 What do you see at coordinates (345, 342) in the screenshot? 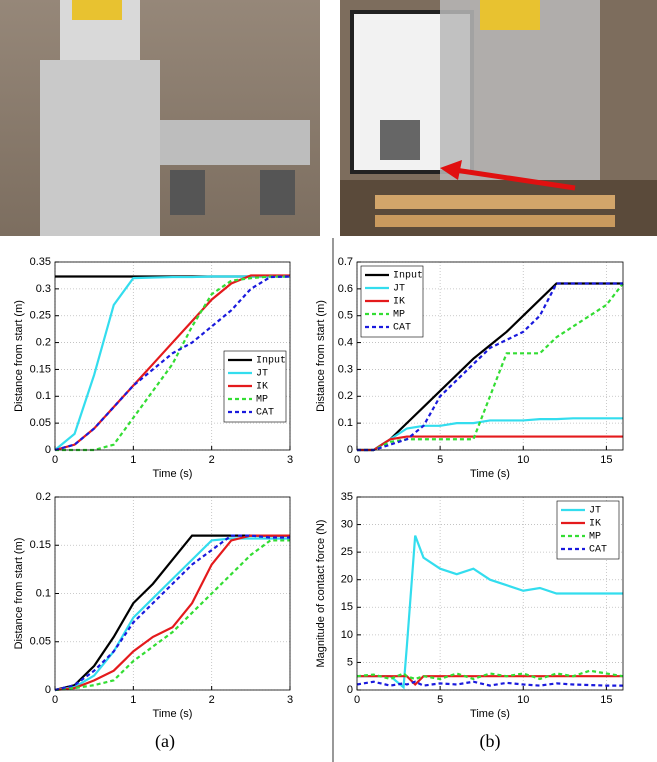
I see `y-tick-label: 0.4` at bounding box center [345, 342].